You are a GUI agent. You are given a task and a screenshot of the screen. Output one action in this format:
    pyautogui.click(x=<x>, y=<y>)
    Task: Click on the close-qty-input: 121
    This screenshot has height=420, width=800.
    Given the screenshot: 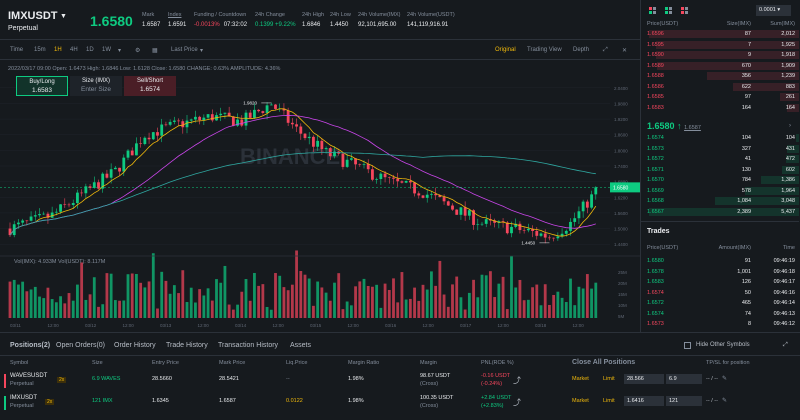 What is the action you would take?
    pyautogui.click(x=684, y=401)
    